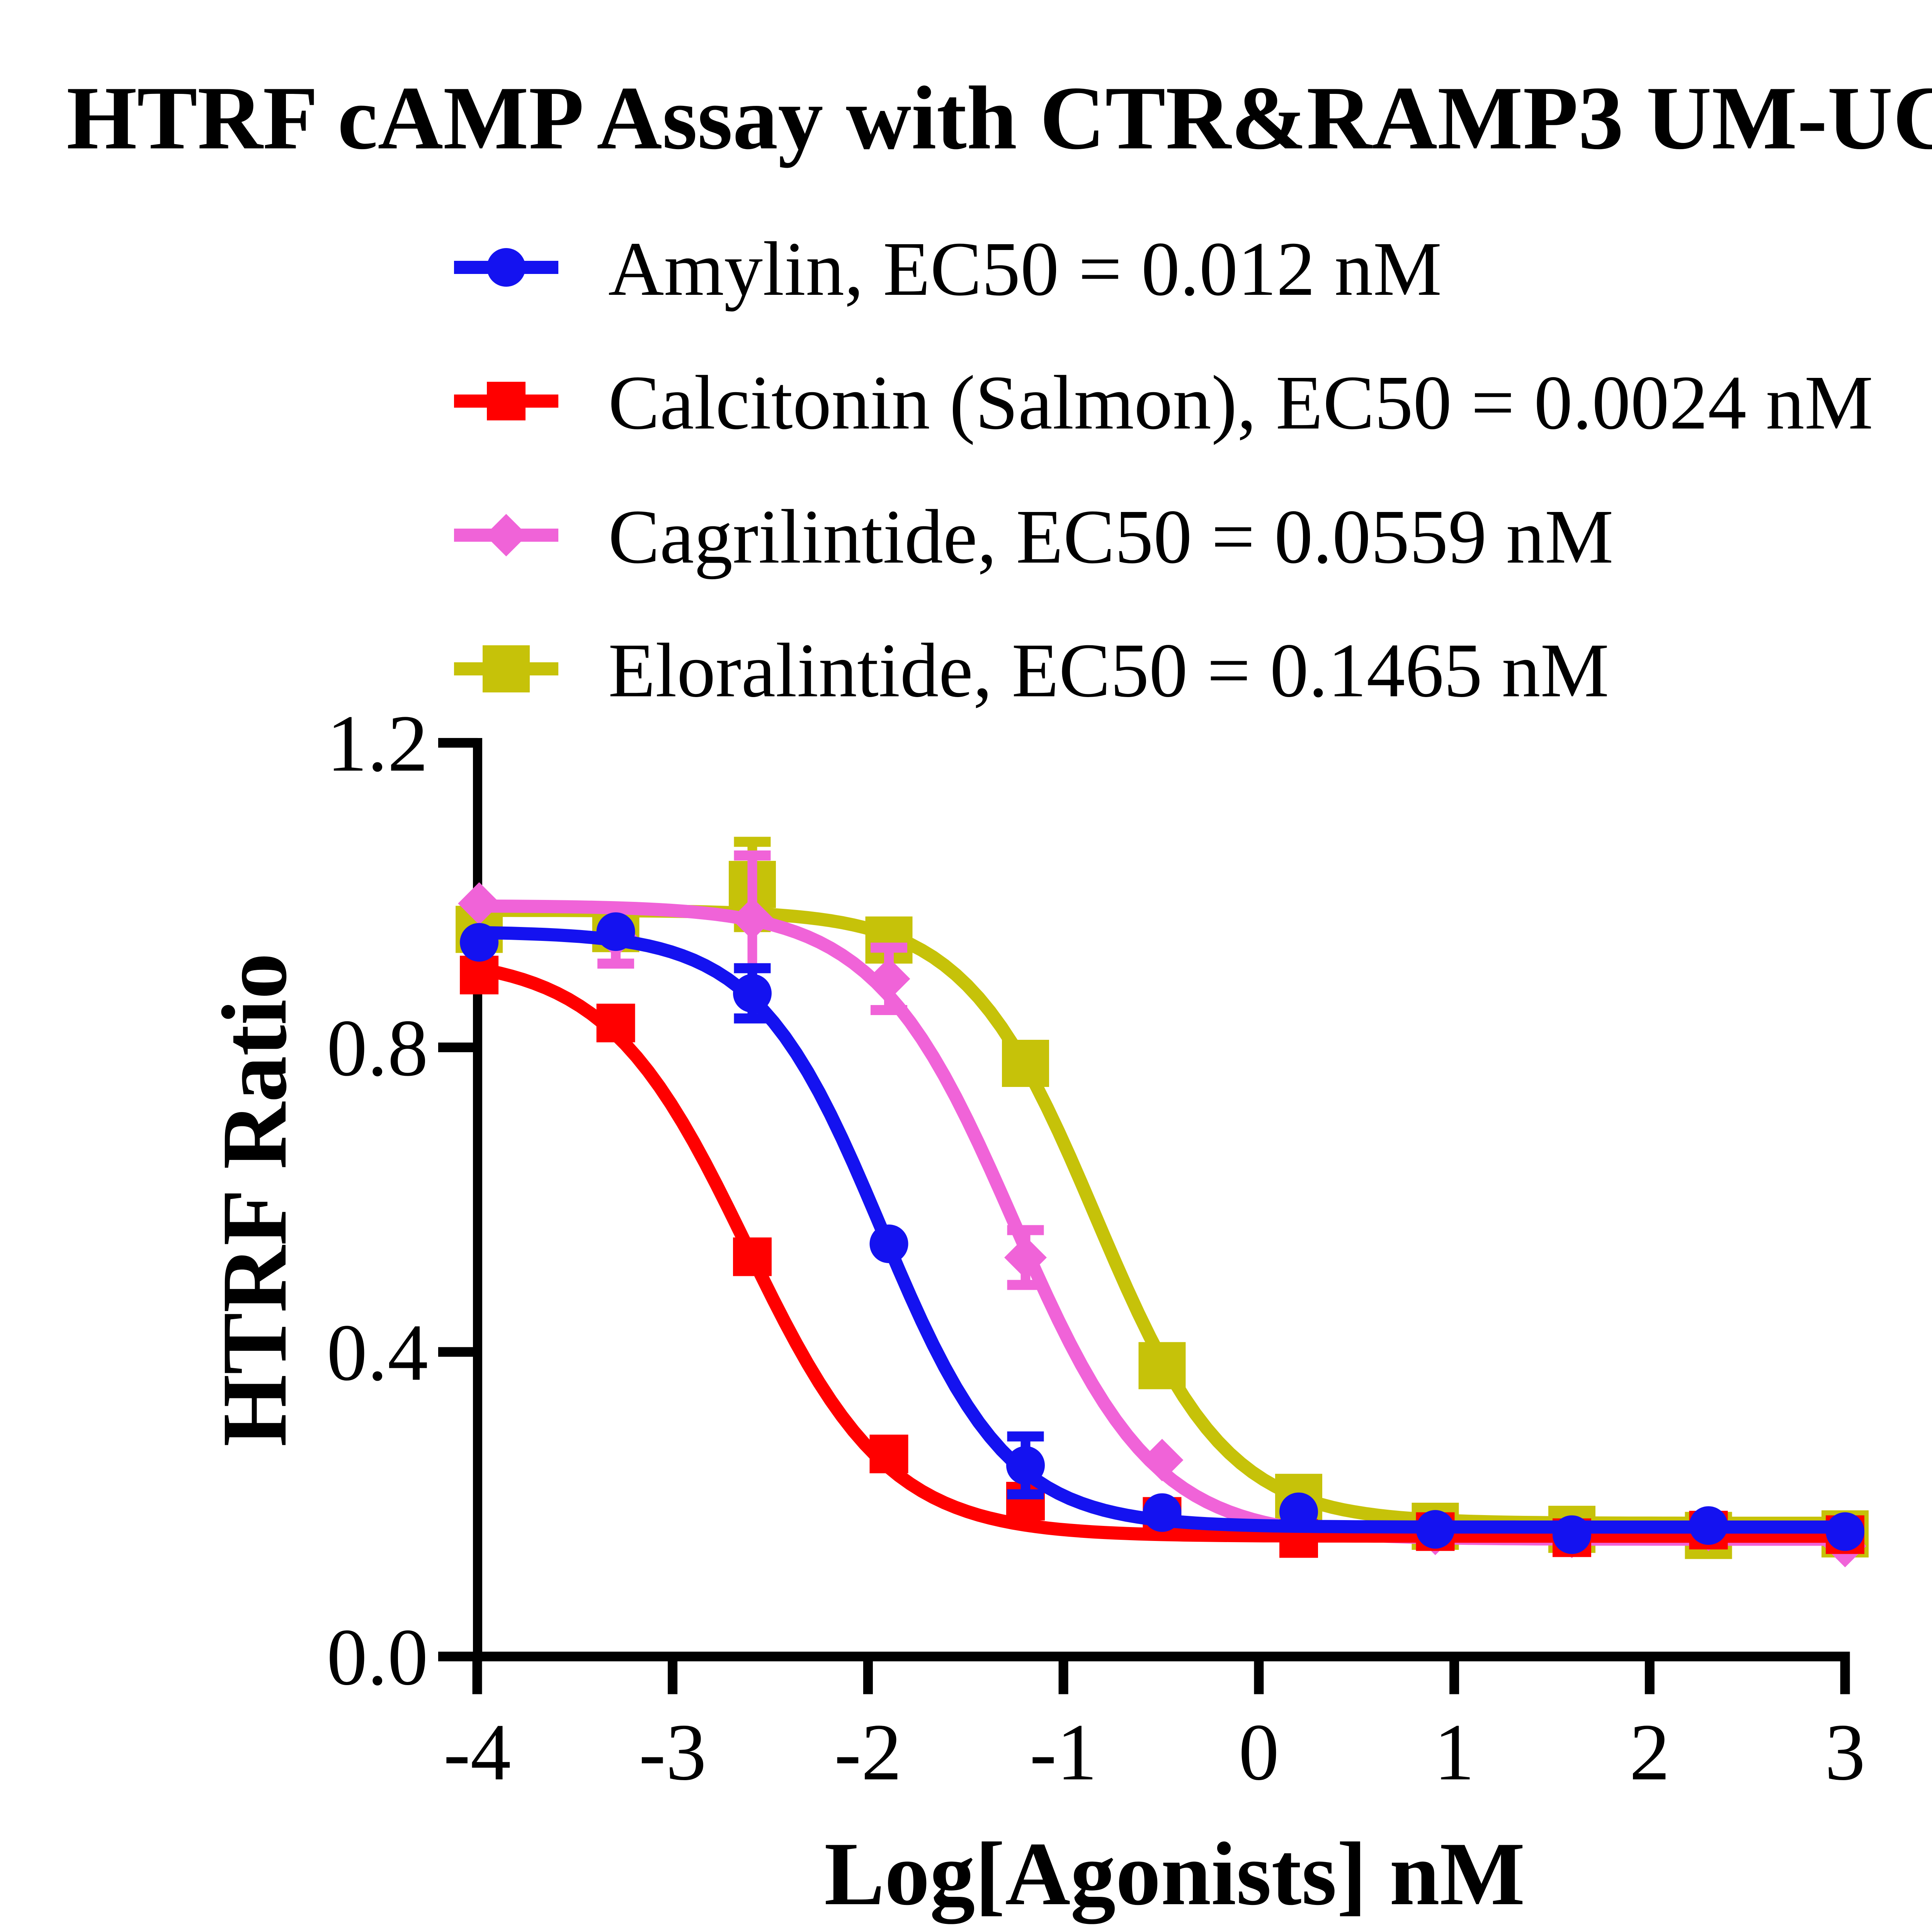 Image resolution: width=1932 pixels, height=1932 pixels. What do you see at coordinates (1025, 269) in the screenshot?
I see `svg-text: Amylin, EC50 = 0.012 nM` at bounding box center [1025, 269].